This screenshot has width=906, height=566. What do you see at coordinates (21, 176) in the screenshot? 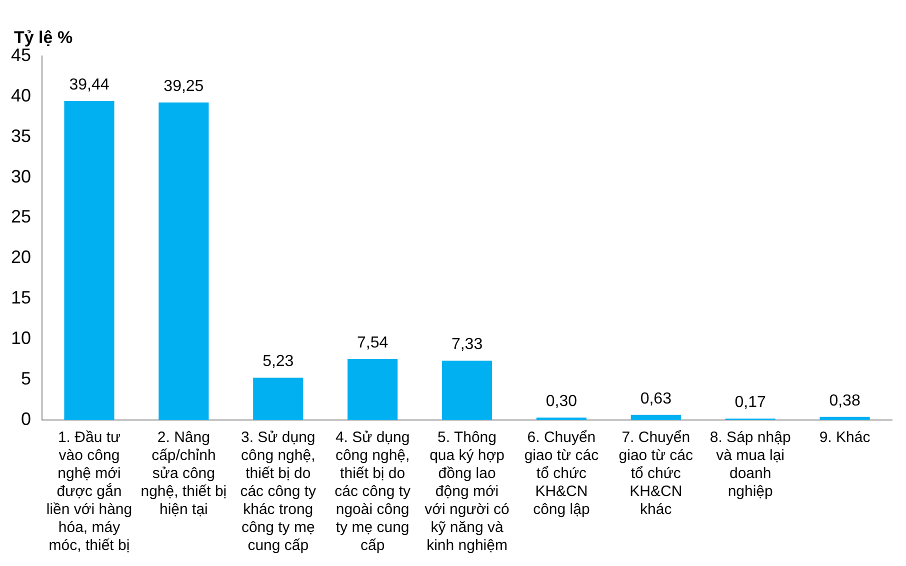
I see `y-tick-label: 30` at bounding box center [21, 176].